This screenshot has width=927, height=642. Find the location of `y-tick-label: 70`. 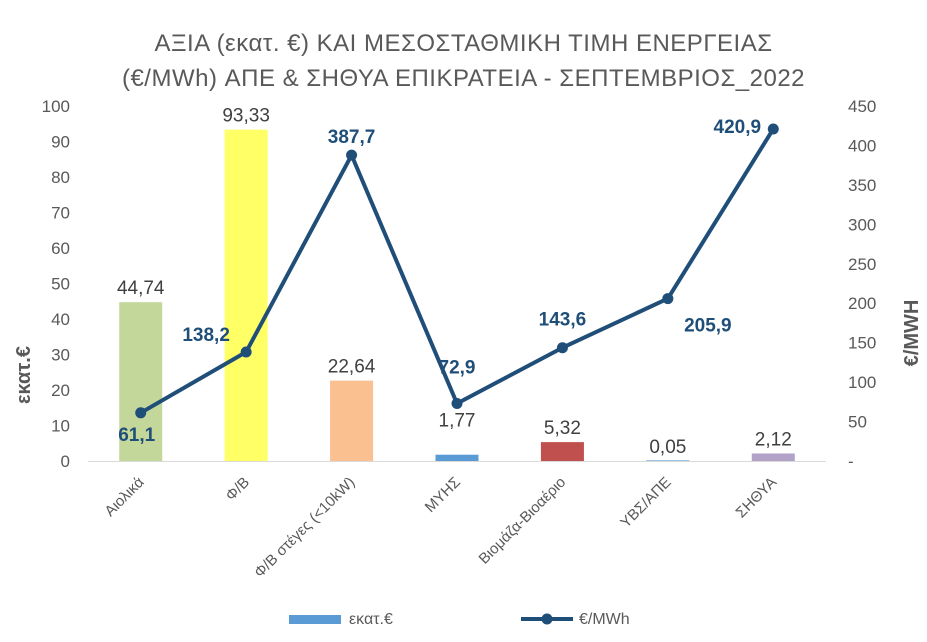

y-tick-label: 70 is located at coordinates (60, 213).